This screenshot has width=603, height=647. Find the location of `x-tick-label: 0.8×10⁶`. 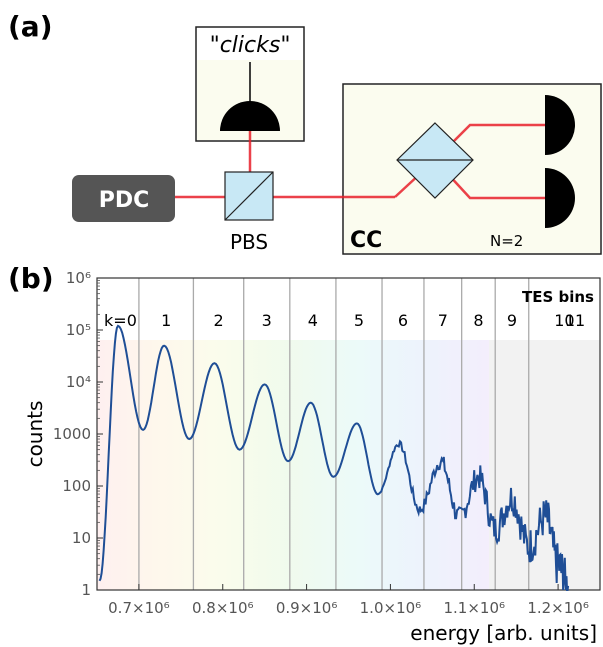

x-tick-label: 0.8×10⁶ is located at coordinates (223, 608).